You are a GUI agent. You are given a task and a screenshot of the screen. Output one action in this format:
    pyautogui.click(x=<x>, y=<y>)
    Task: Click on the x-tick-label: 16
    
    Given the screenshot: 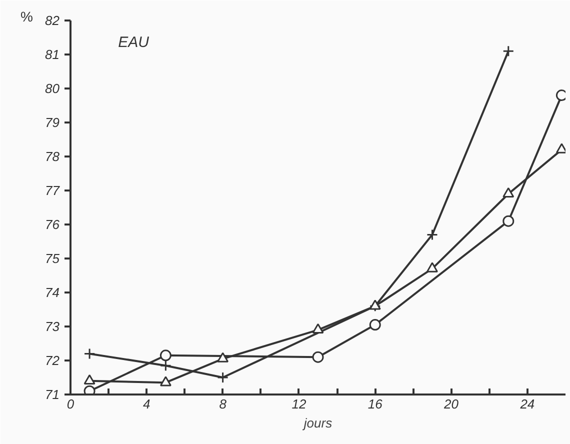 What is the action you would take?
    pyautogui.click(x=376, y=404)
    